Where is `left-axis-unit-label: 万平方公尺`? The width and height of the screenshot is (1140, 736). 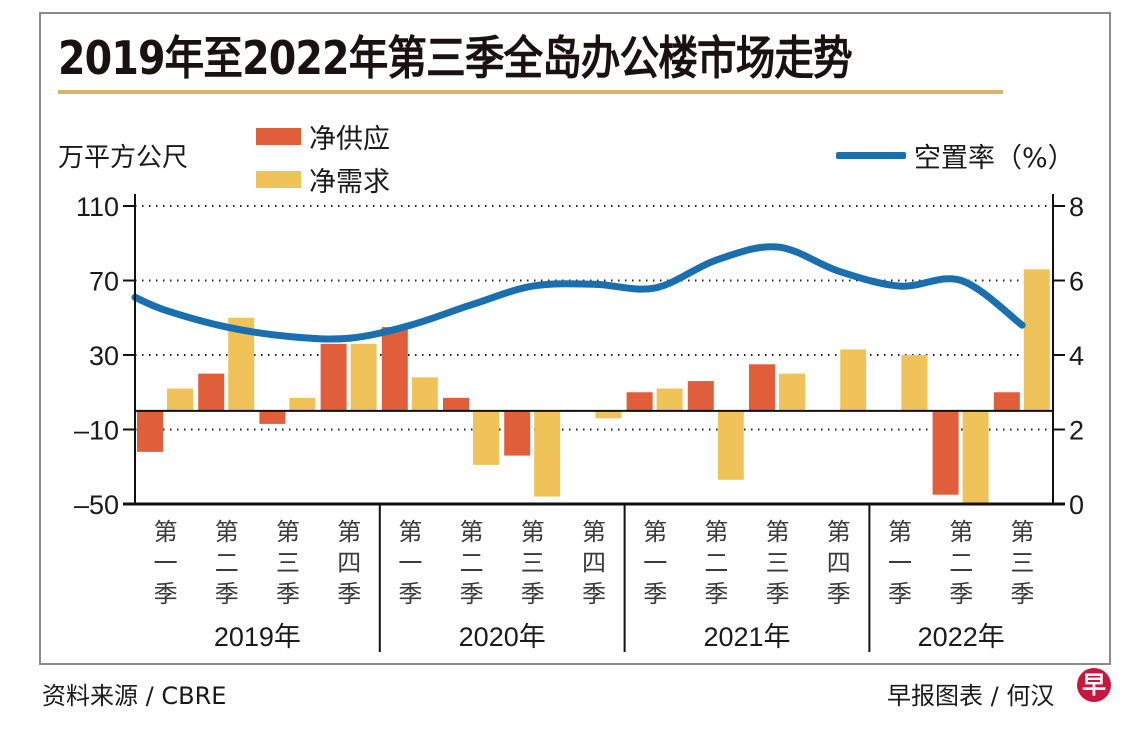
left-axis-unit-label: 万平方公尺 is located at coordinates (123, 158).